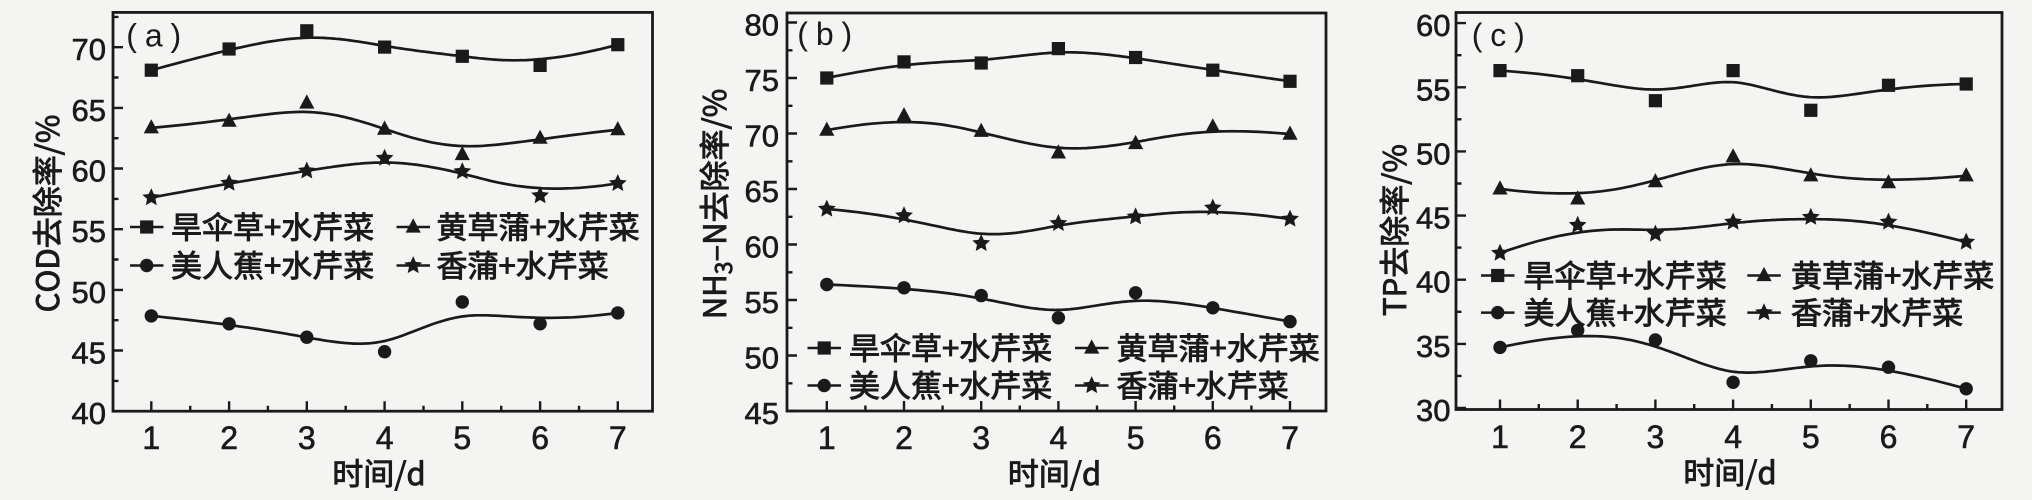 Image resolution: width=2032 pixels, height=500 pixels. What do you see at coordinates (762, 25) in the screenshot?
I see `svg-text: 80` at bounding box center [762, 25].